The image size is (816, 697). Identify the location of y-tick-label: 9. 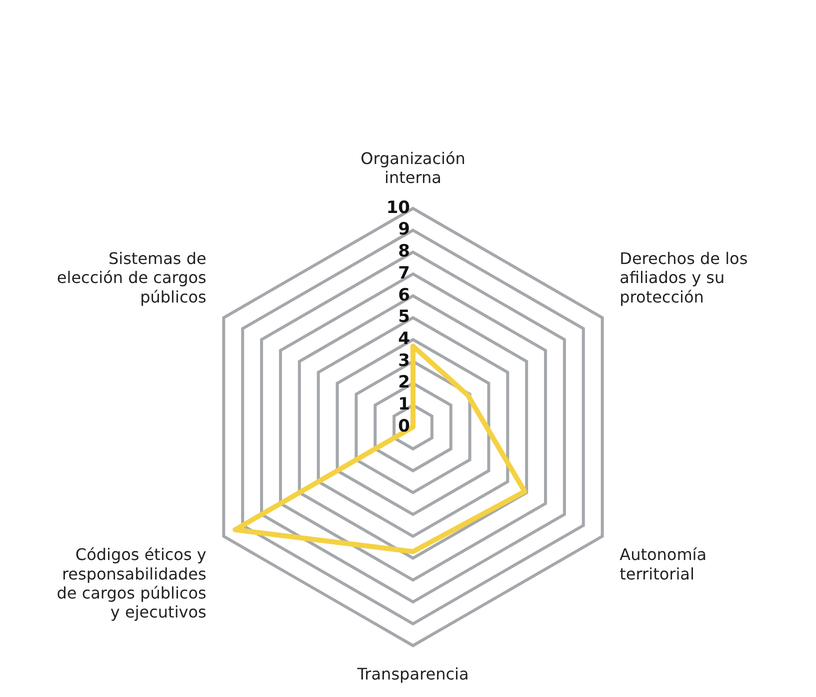
(404, 230).